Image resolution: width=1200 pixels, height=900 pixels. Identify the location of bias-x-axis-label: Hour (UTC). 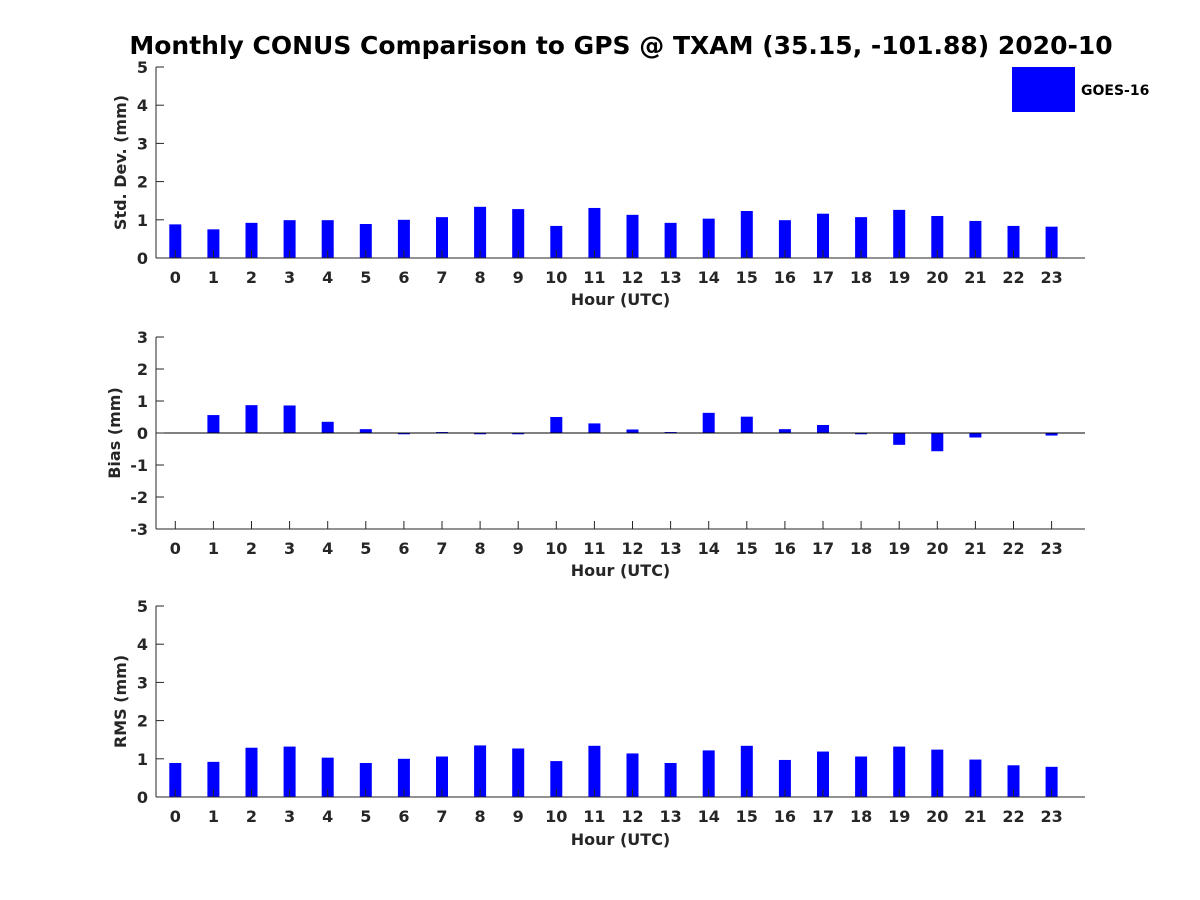
(621, 570).